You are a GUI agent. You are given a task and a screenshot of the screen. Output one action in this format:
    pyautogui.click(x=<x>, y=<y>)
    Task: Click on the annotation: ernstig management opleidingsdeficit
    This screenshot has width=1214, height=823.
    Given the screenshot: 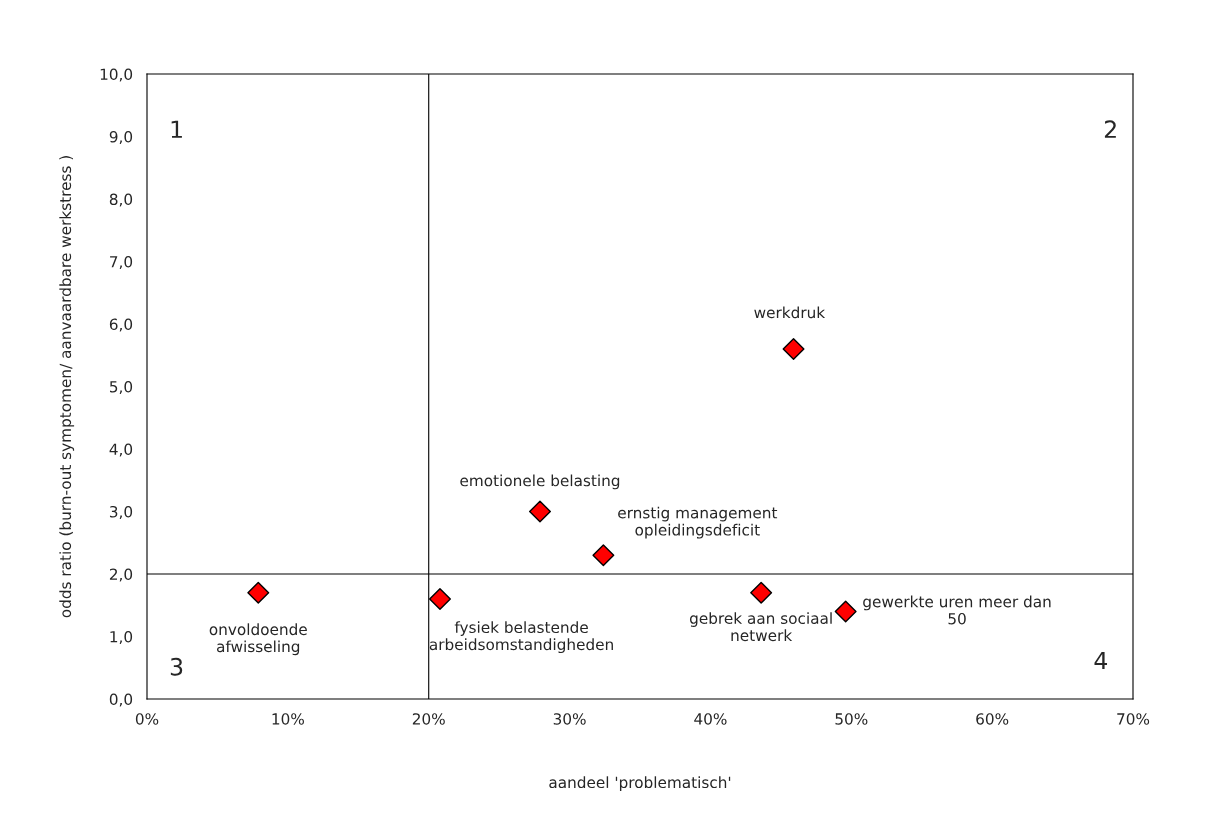 What is the action you would take?
    pyautogui.click(x=698, y=522)
    